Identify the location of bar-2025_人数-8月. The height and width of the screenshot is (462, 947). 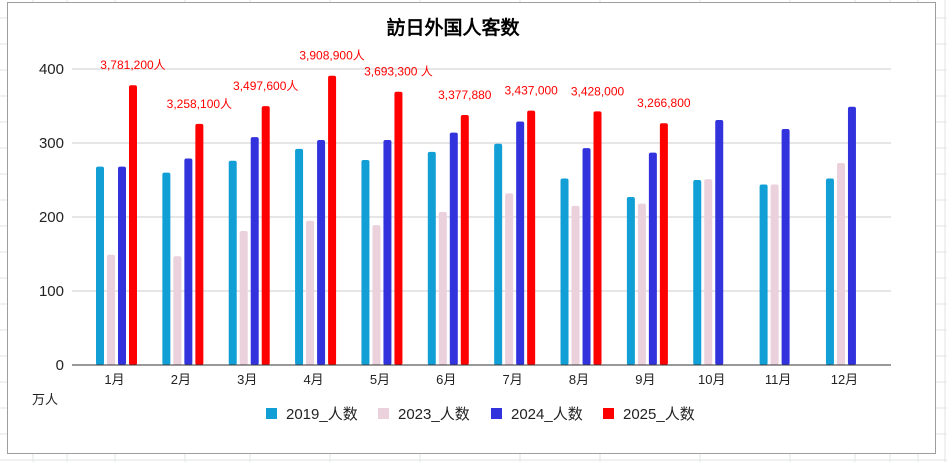
(597, 238).